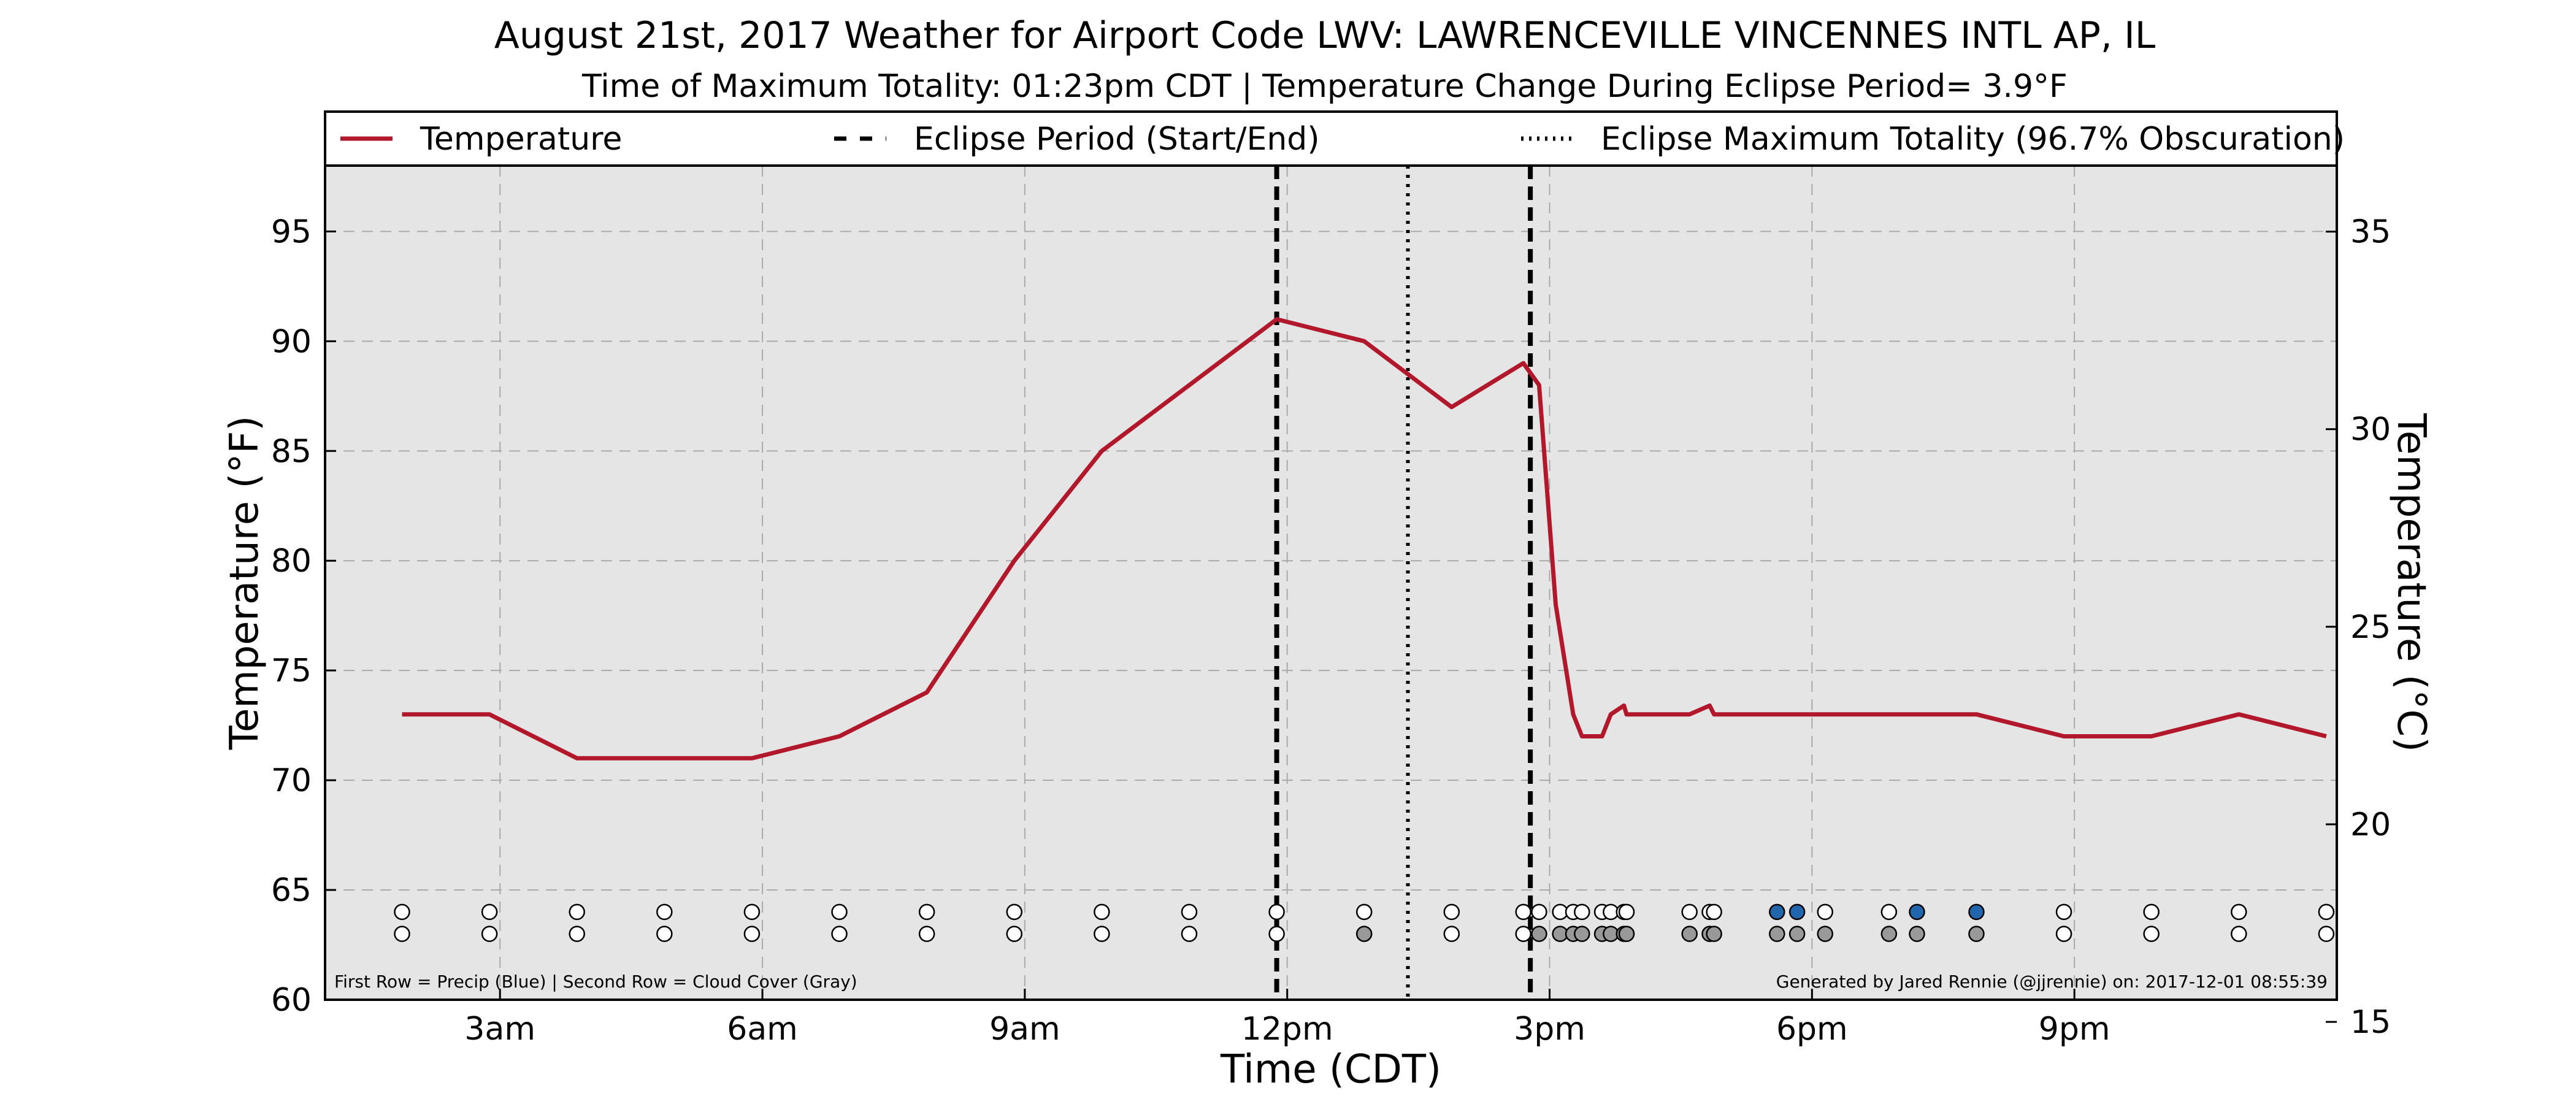 This screenshot has width=2576, height=1104. I want to click on x-tick-label: 12pm, so click(1287, 1029).